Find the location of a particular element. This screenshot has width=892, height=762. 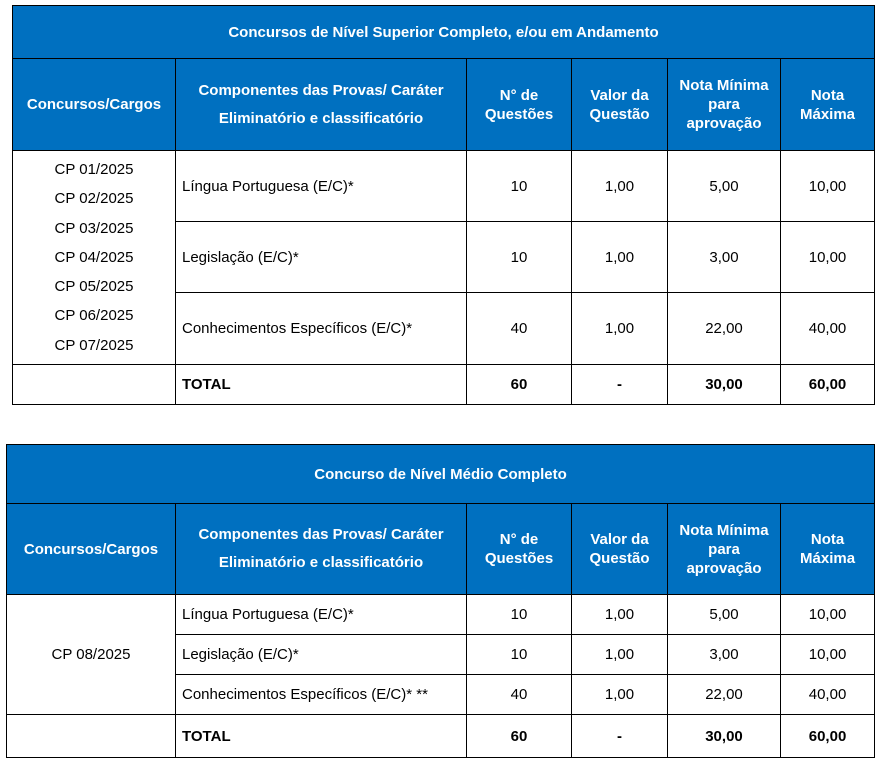

componente: Conhecimentos Específicos (E/C)* is located at coordinates (321, 328).